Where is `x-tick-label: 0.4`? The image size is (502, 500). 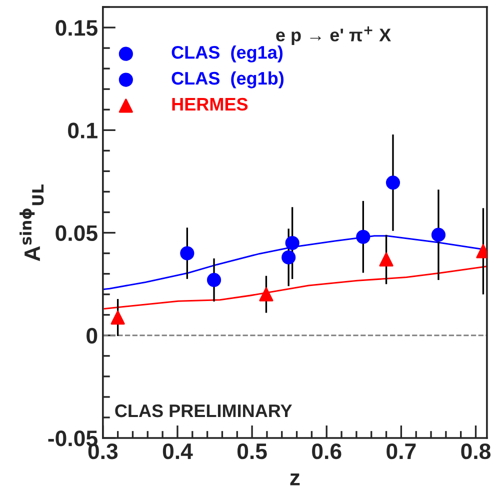 x-tick-label: 0.4 is located at coordinates (177, 451).